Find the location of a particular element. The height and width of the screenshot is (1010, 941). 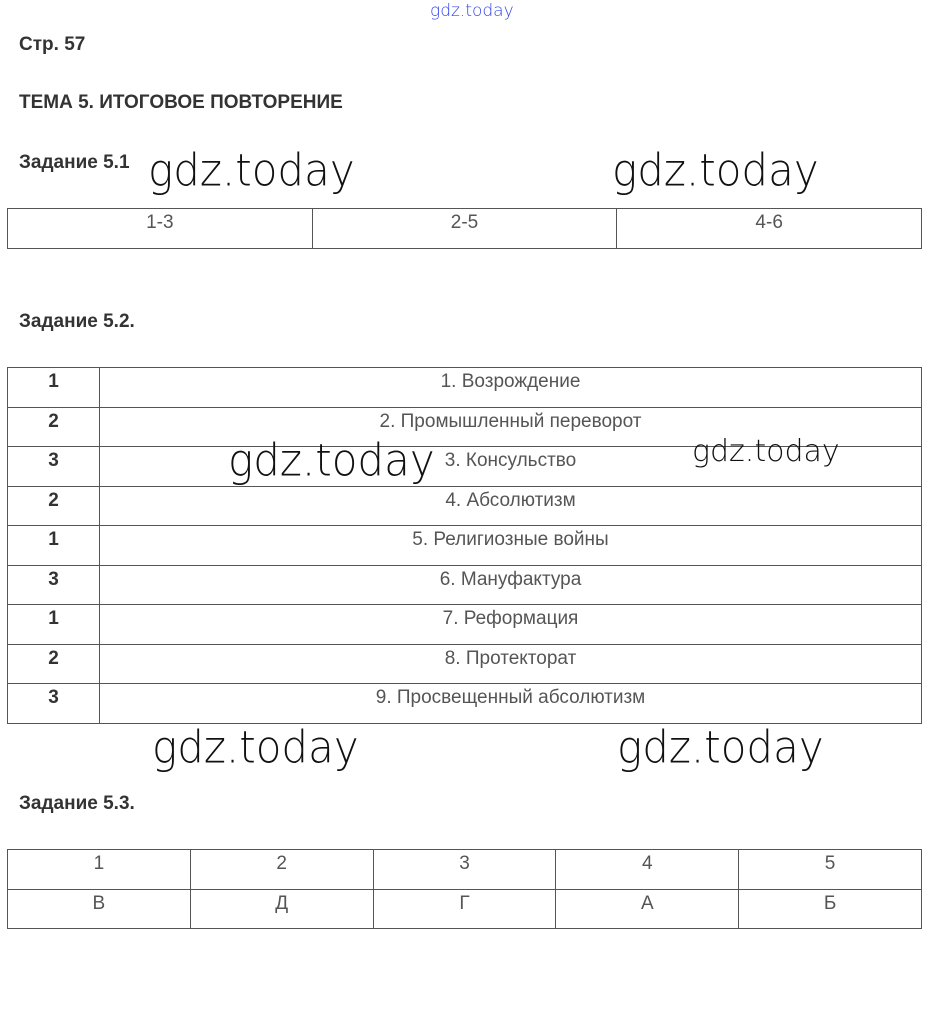

term-cell: 6. Мануфактура is located at coordinates (510, 584).